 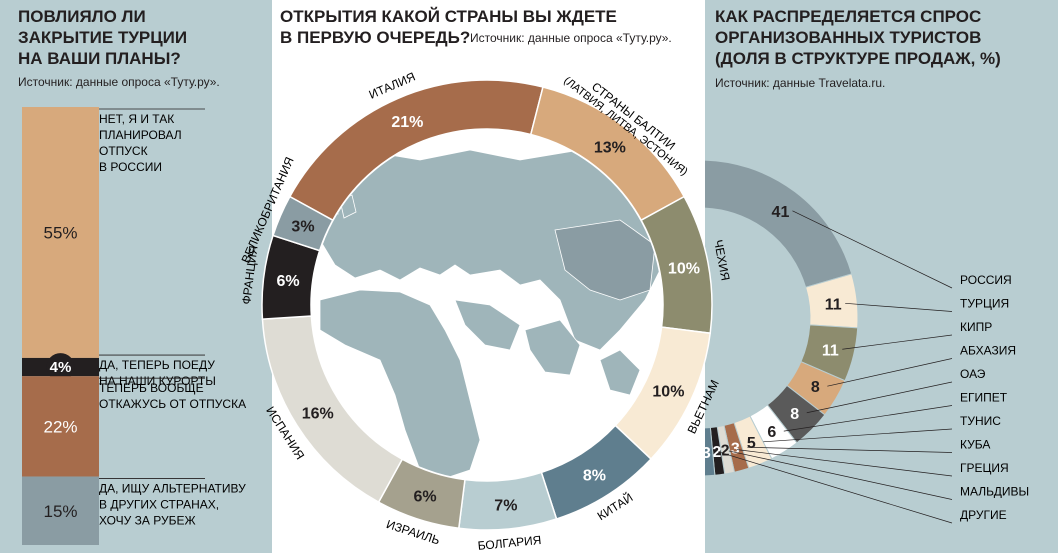 I want to click on center-title-line: ОТКРЫТИЯ КАКОЙ СТРАНЫ ВЫ ЖДЕТЕ, so click(x=448, y=16).